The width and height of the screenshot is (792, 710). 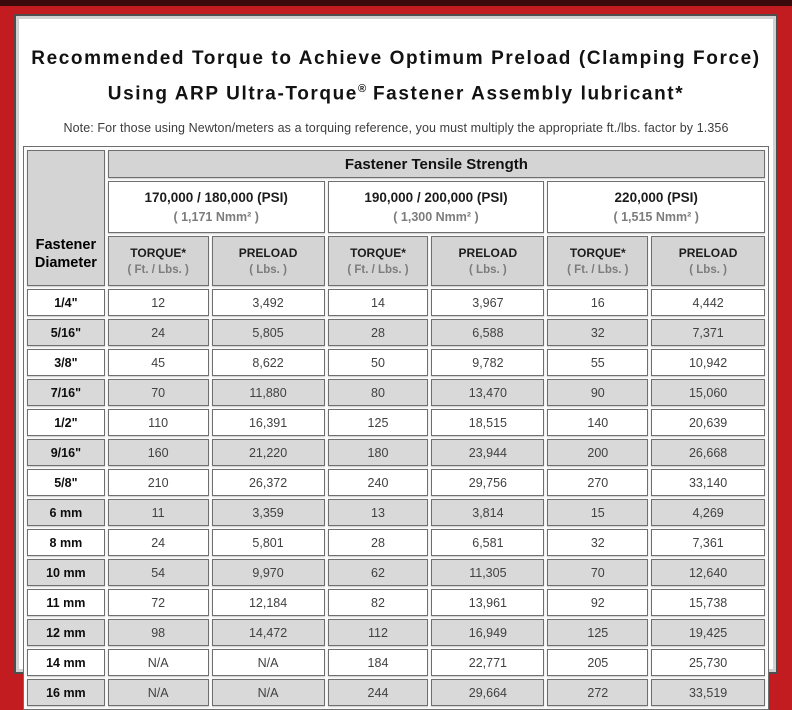 What do you see at coordinates (216, 217) in the screenshot?
I see `nmm-value: ( 1,171 Nmm² )` at bounding box center [216, 217].